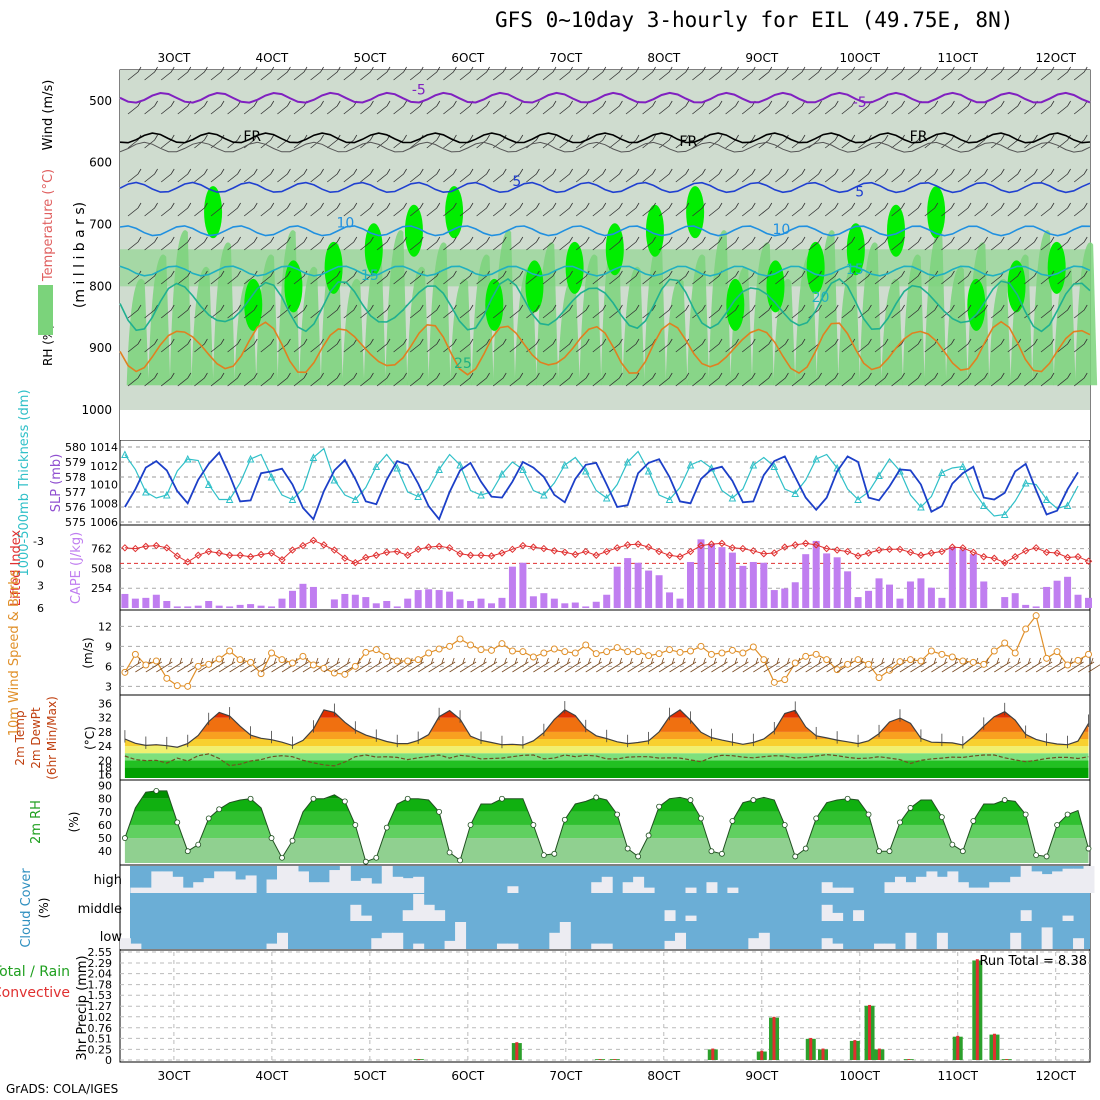 The height and width of the screenshot is (1100, 1100). Describe the element at coordinates (101, 568) in the screenshot. I see `cape-y-tick-1: 508` at that location.